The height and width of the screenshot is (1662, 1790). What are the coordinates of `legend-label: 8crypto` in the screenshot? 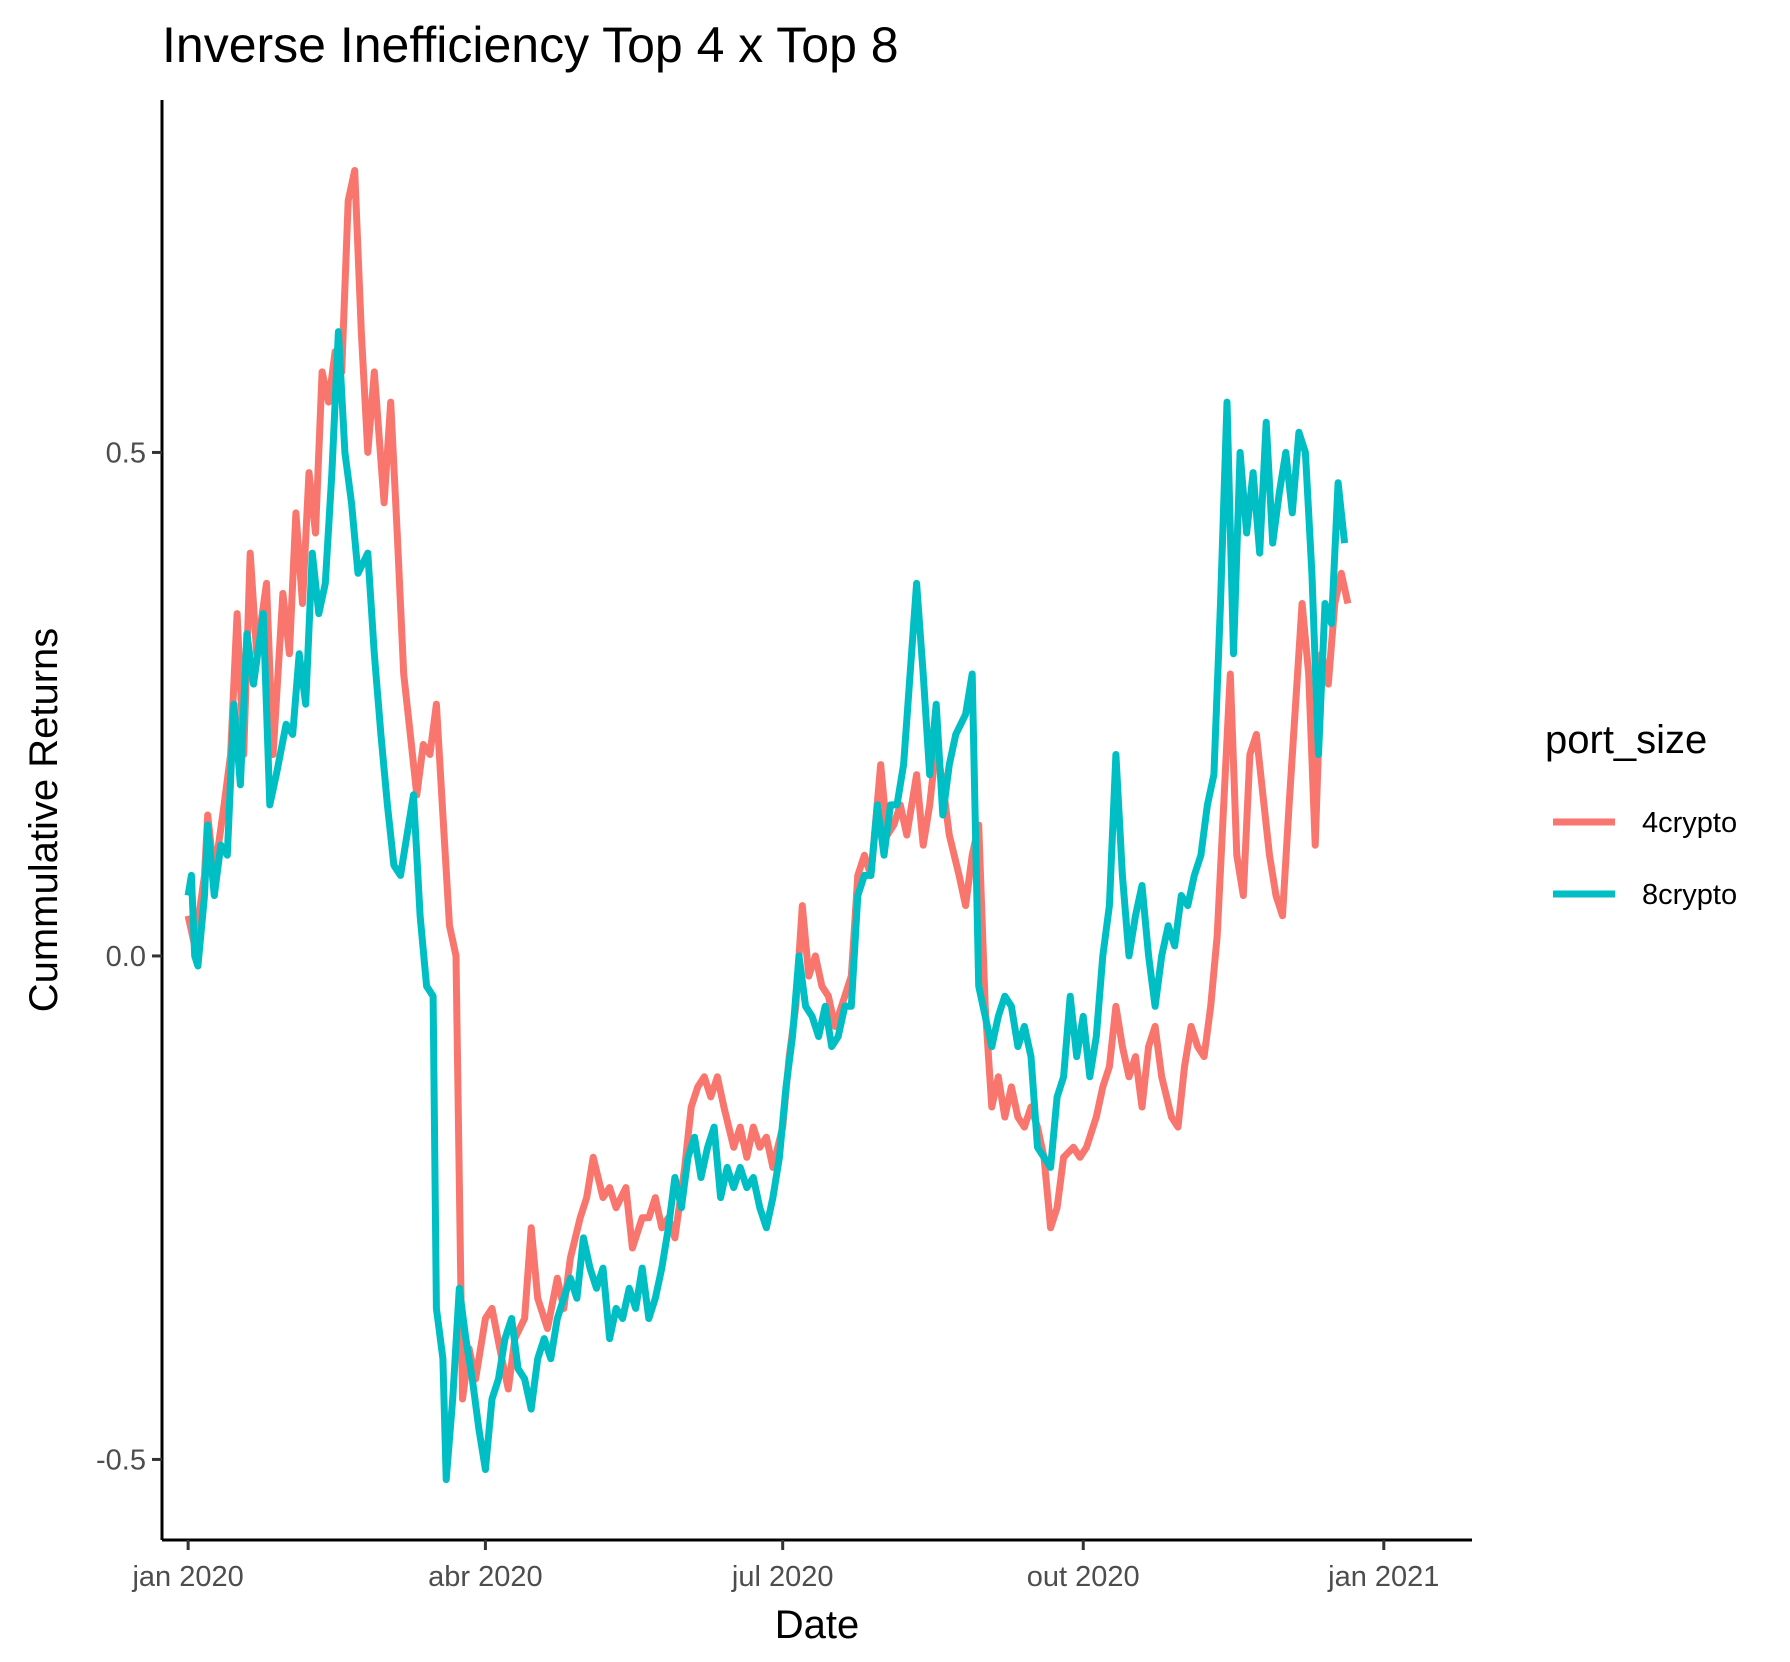 It's located at (1689, 895).